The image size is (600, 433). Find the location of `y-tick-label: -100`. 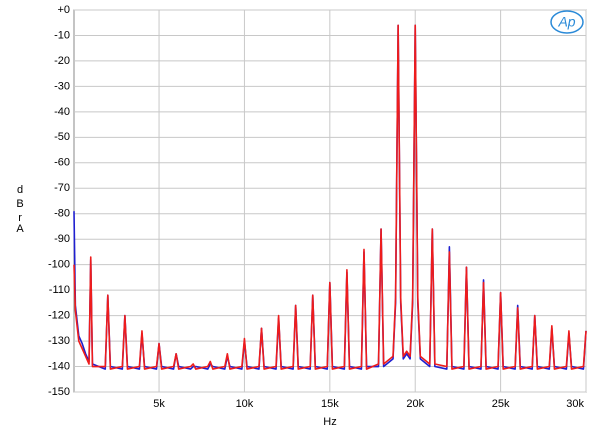

y-tick-label: -100 is located at coordinates (59, 265).